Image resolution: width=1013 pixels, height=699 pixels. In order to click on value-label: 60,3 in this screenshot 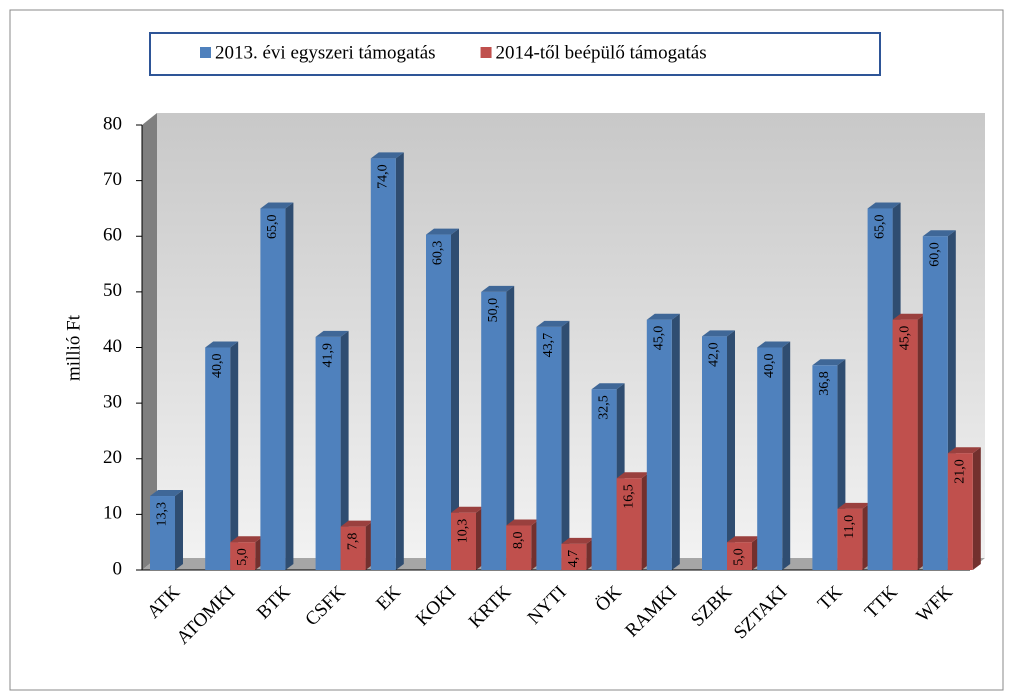, I will do `click(438, 253)`.